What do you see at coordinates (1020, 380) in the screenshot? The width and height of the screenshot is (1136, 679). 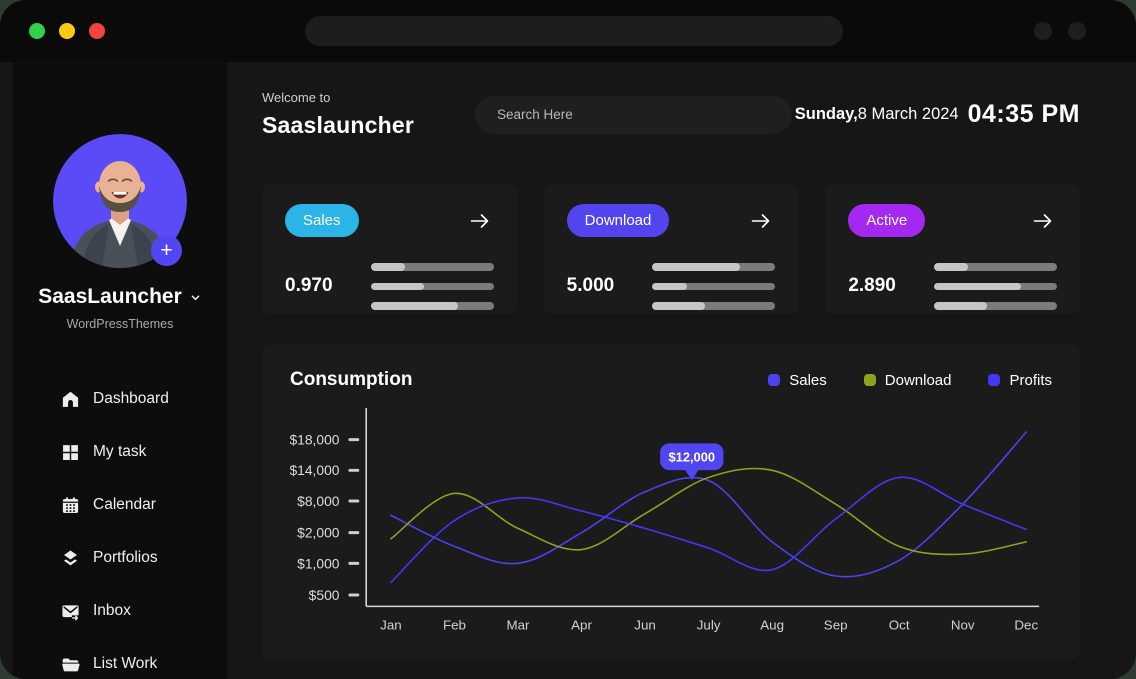 I see `legend-item-profits: Profits` at bounding box center [1020, 380].